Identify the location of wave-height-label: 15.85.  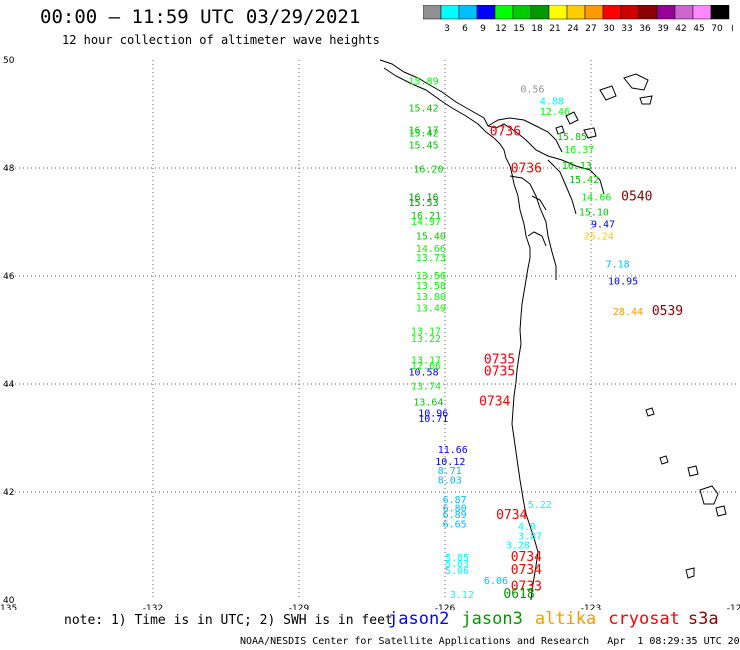
(572, 137).